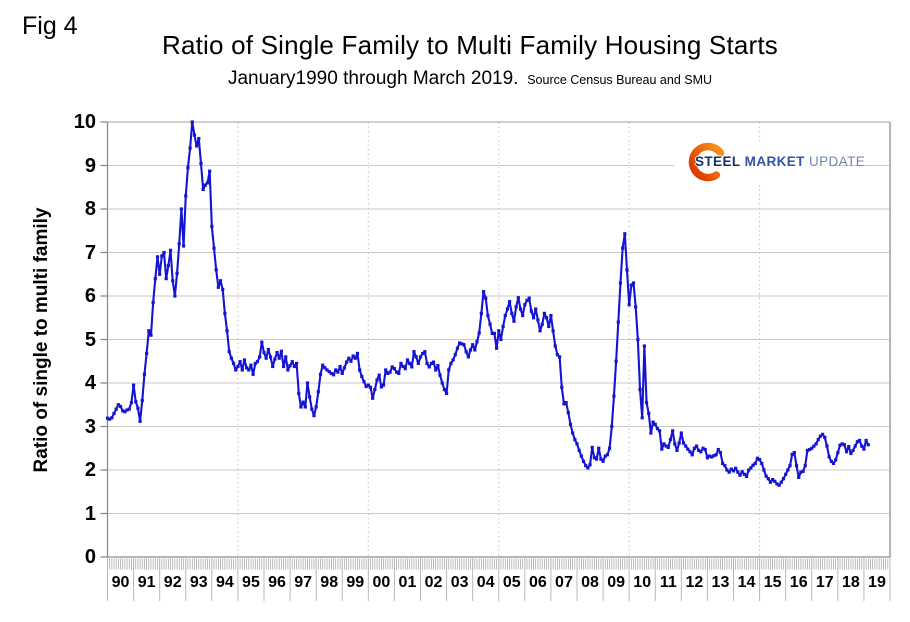 The height and width of the screenshot is (622, 910). I want to click on x-tick-label-98: 98, so click(329, 582).